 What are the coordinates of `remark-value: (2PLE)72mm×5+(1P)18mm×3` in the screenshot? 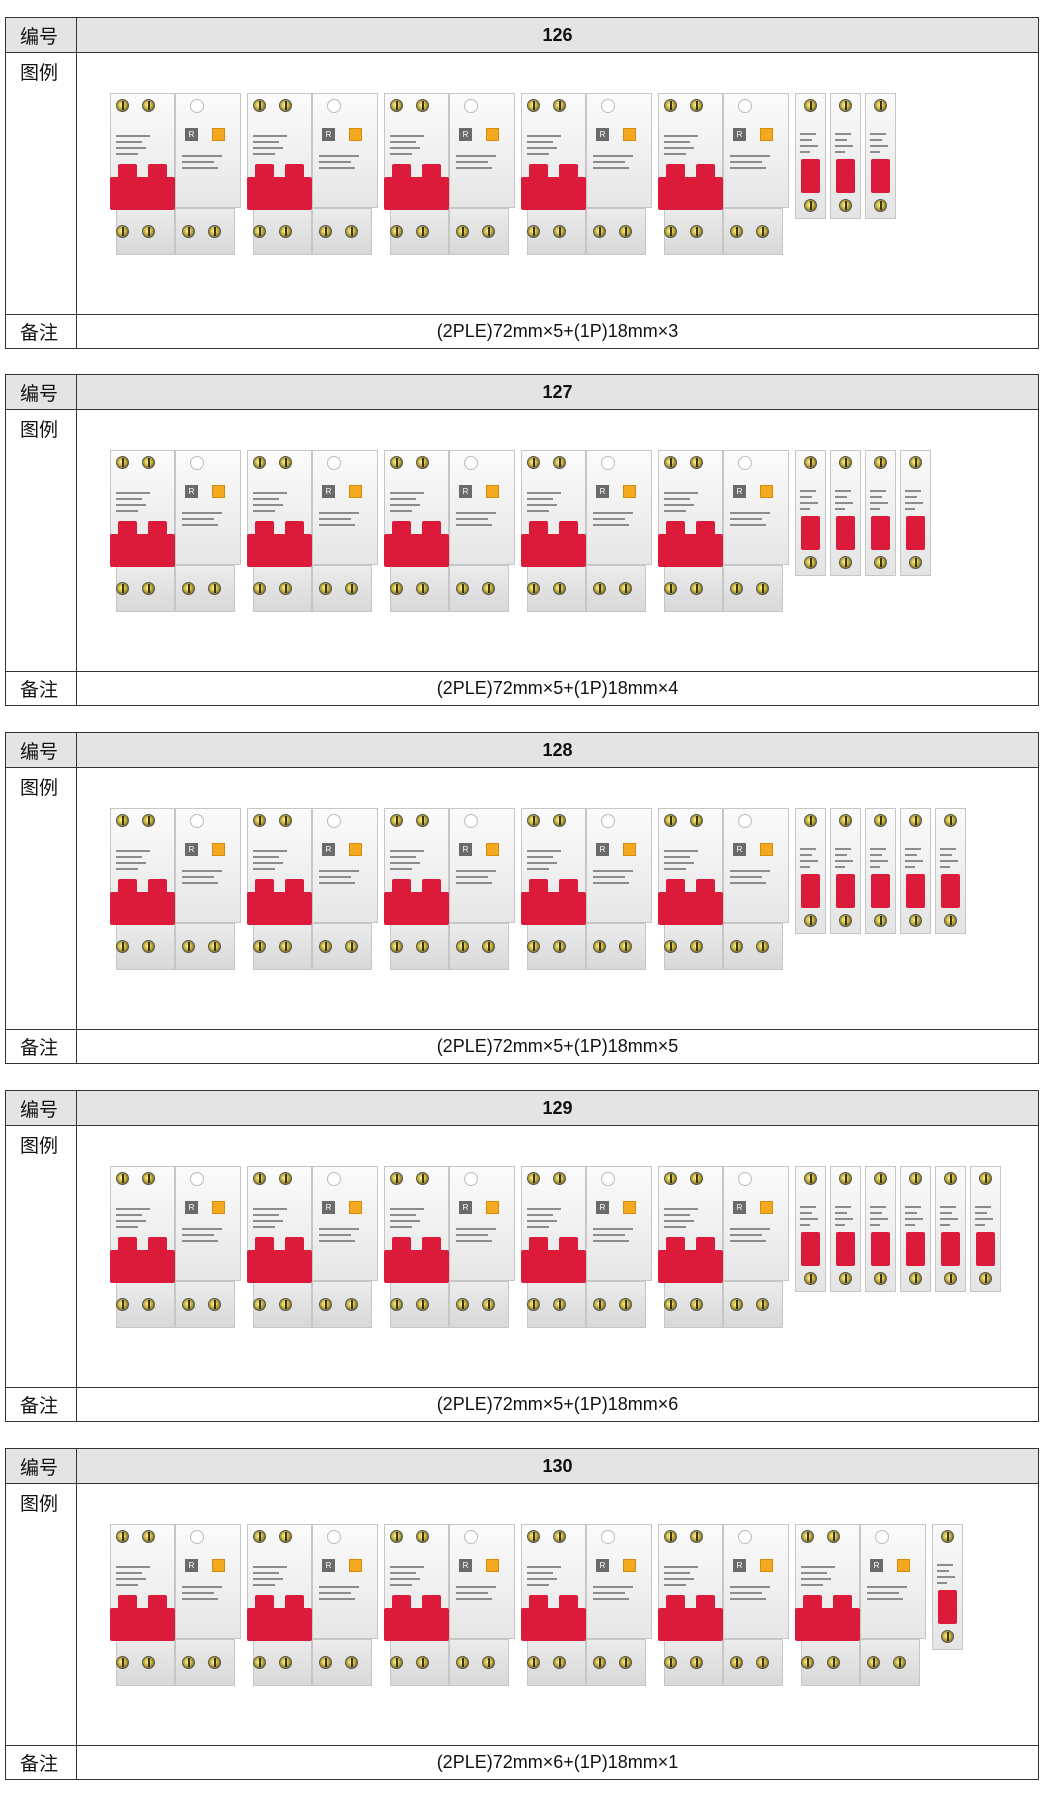 It's located at (557, 331).